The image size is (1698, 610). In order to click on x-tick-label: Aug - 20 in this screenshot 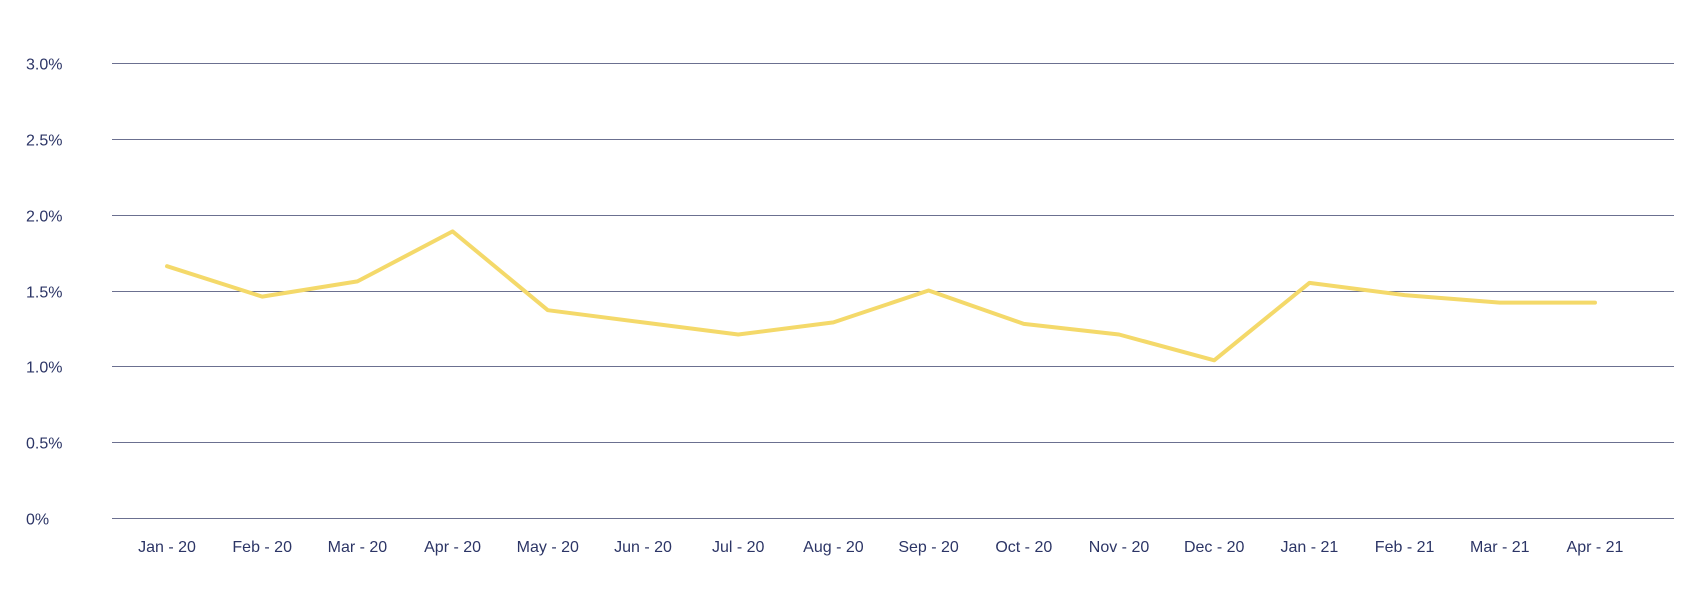, I will do `click(833, 547)`.